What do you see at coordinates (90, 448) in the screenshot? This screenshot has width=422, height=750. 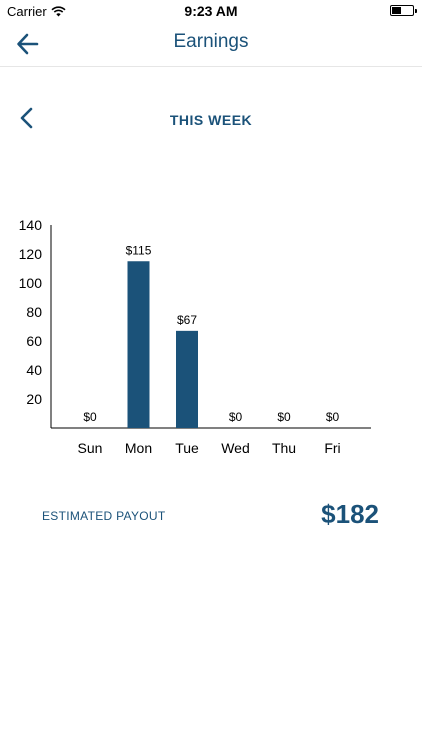 I see `x-tick-label: Sun` at bounding box center [90, 448].